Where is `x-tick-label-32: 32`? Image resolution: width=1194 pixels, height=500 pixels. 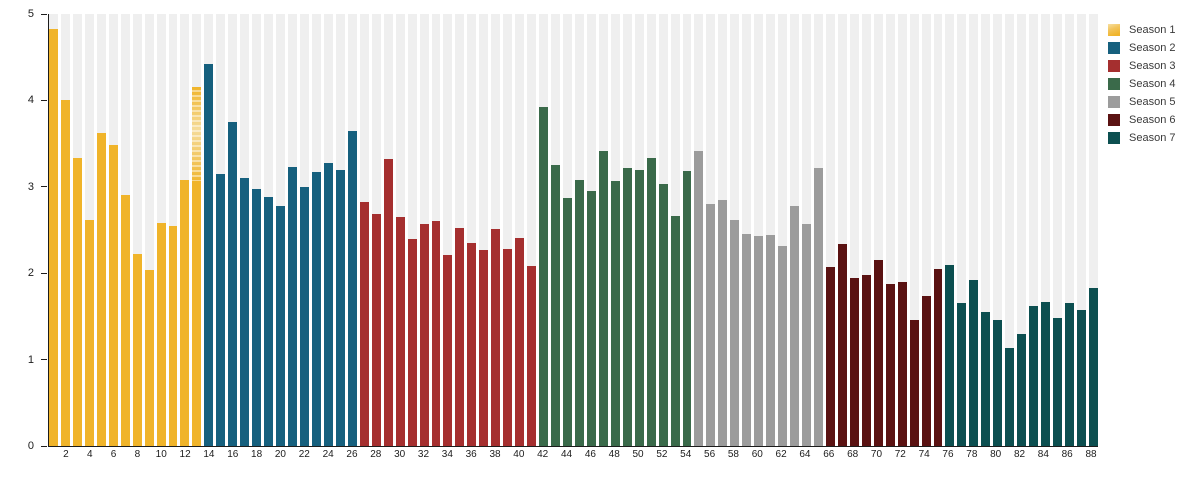 x-tick-label-32: 32 is located at coordinates (423, 454).